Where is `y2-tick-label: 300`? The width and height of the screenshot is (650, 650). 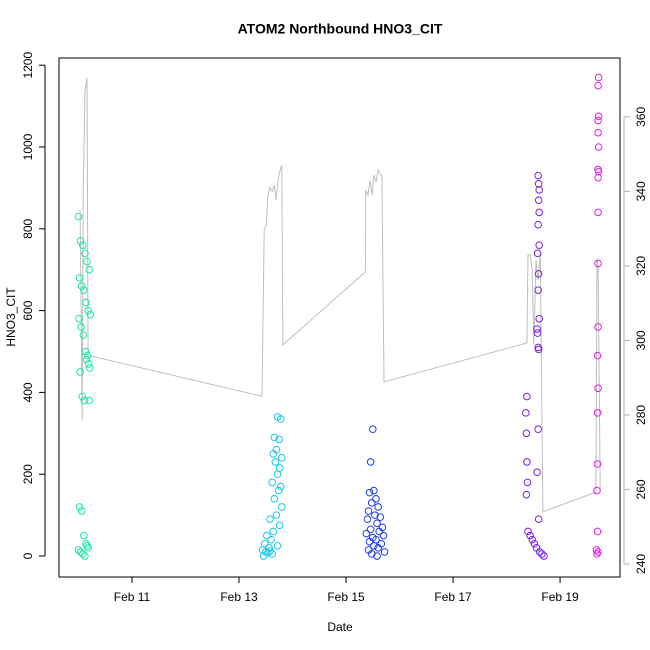
y2-tick-label: 300 is located at coordinates (641, 340).